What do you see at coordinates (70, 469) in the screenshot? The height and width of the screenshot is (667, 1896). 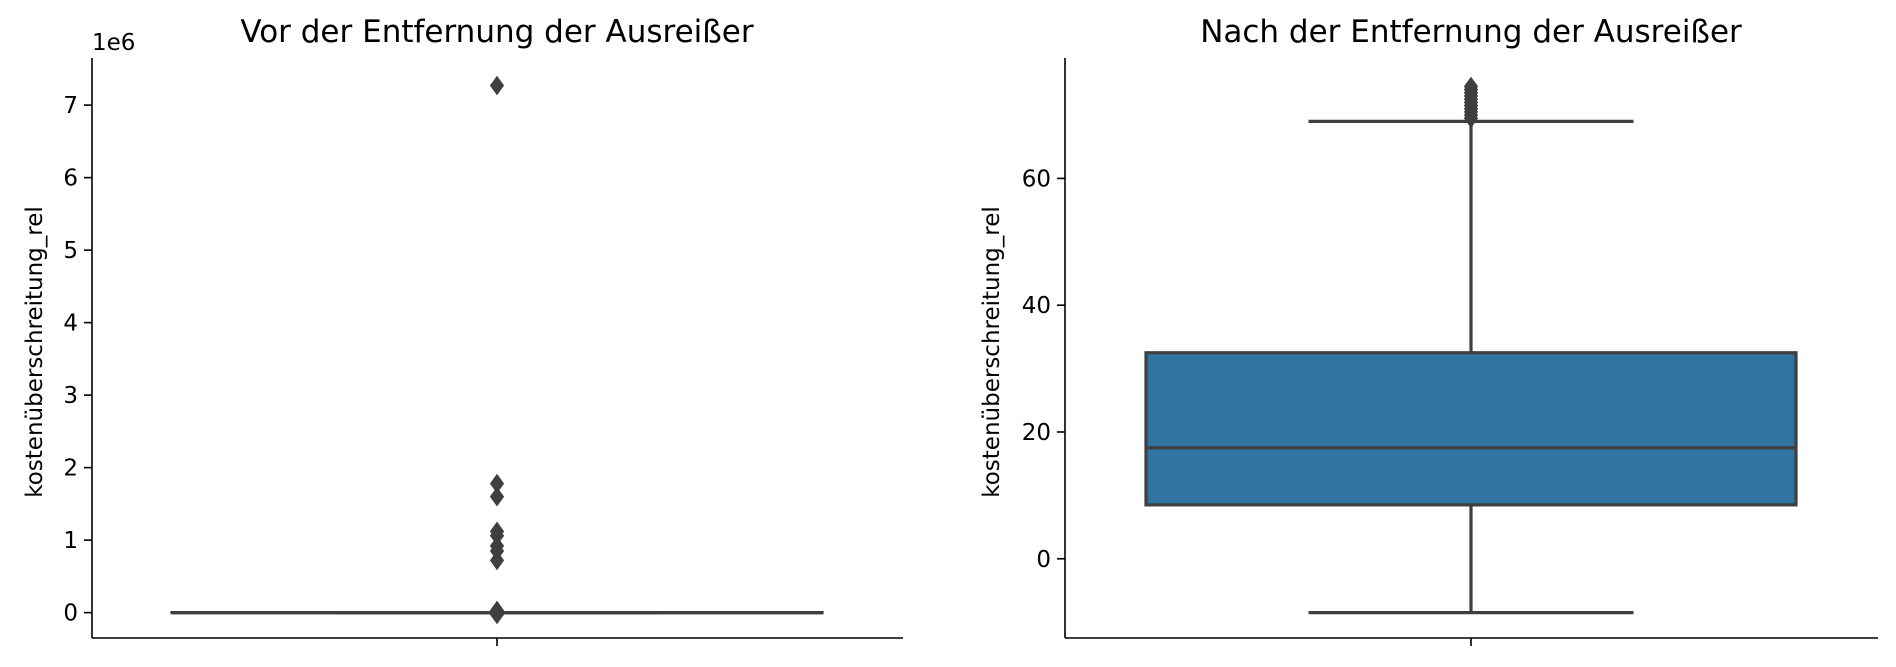 I see `left-y-tick-label: 2` at bounding box center [70, 469].